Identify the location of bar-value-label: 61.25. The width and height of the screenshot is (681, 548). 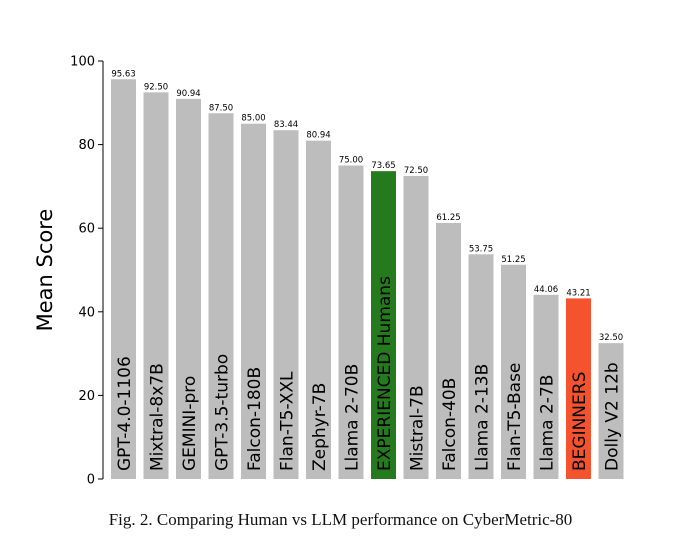
(448, 218).